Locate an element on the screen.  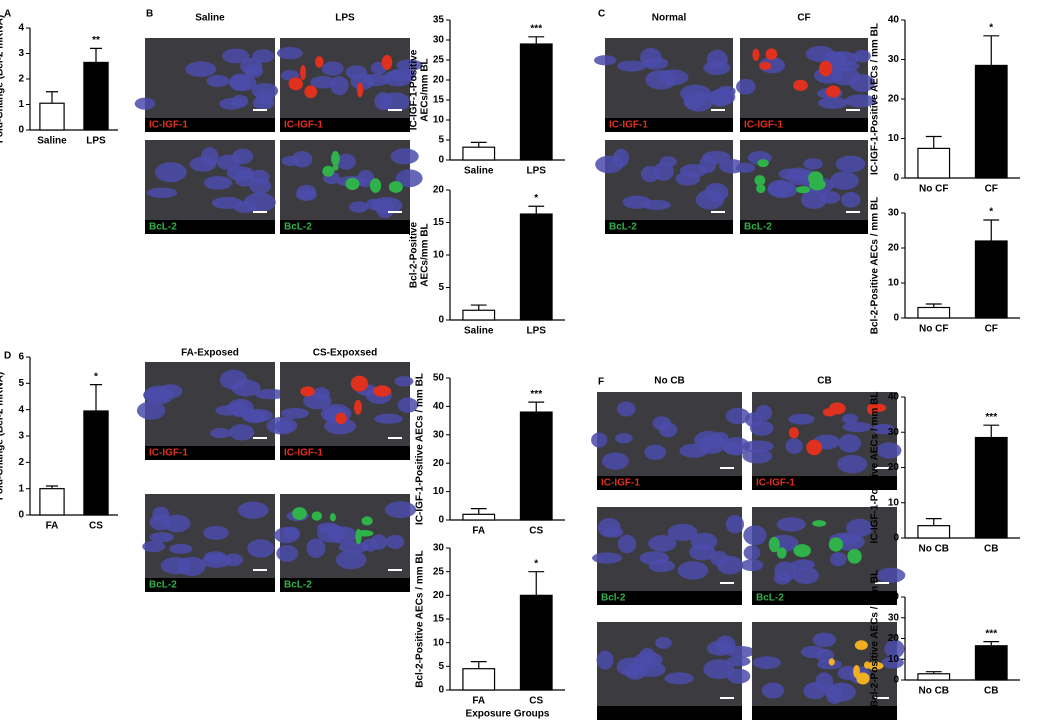
micrograph: Bcl-2 is located at coordinates (668, 556).